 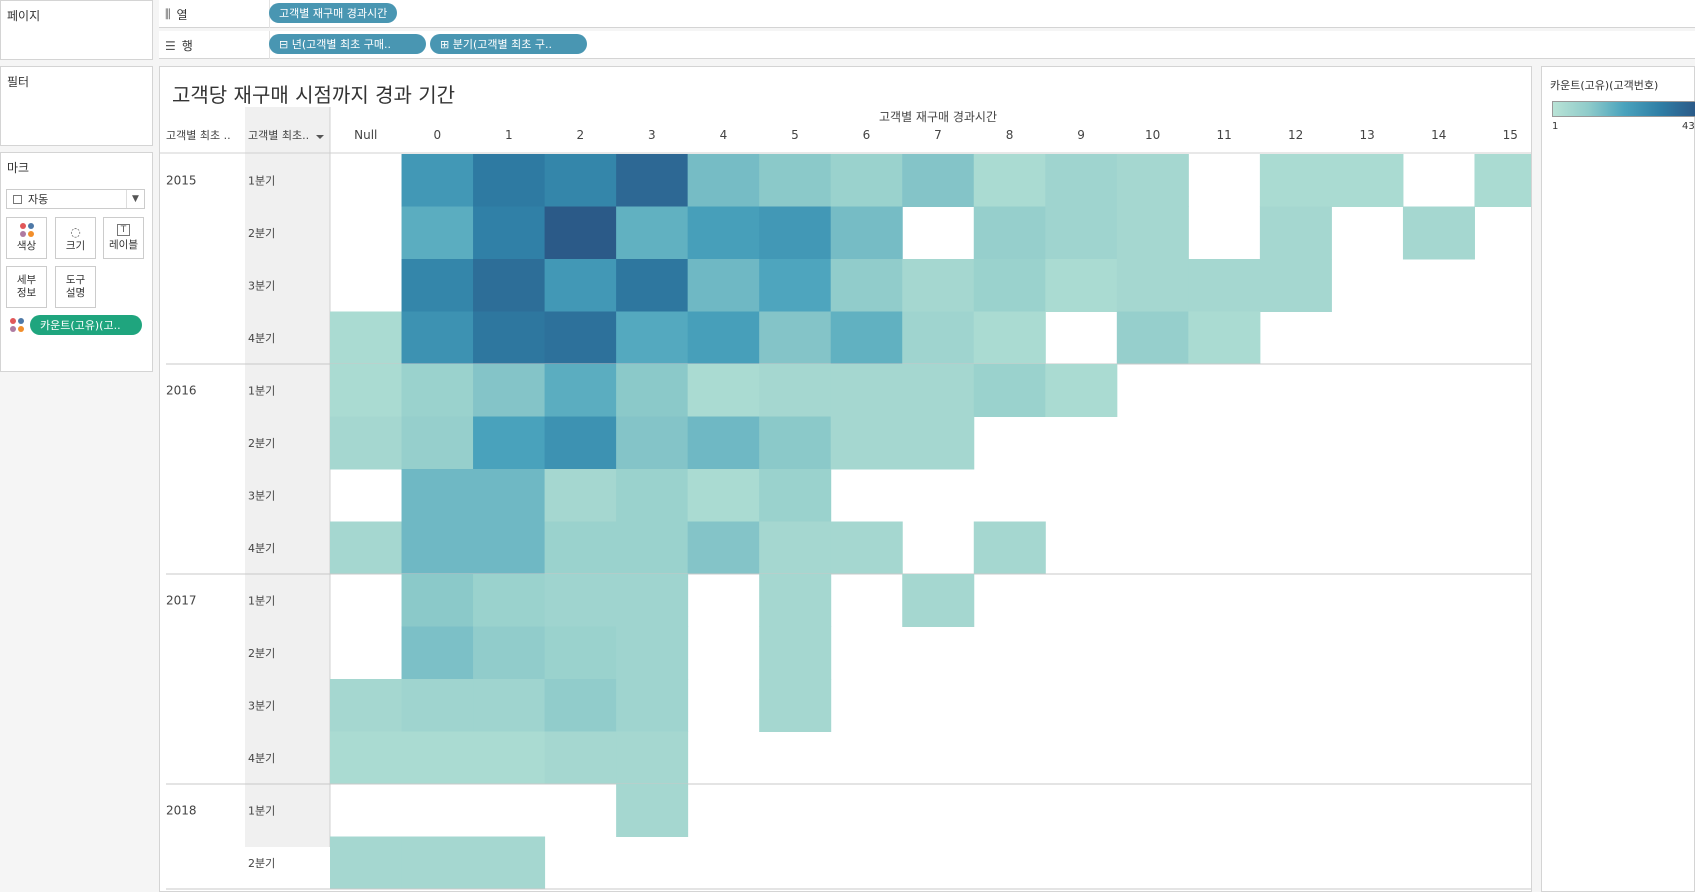 What do you see at coordinates (123, 238) in the screenshot?
I see `label-button: T 레이블` at bounding box center [123, 238].